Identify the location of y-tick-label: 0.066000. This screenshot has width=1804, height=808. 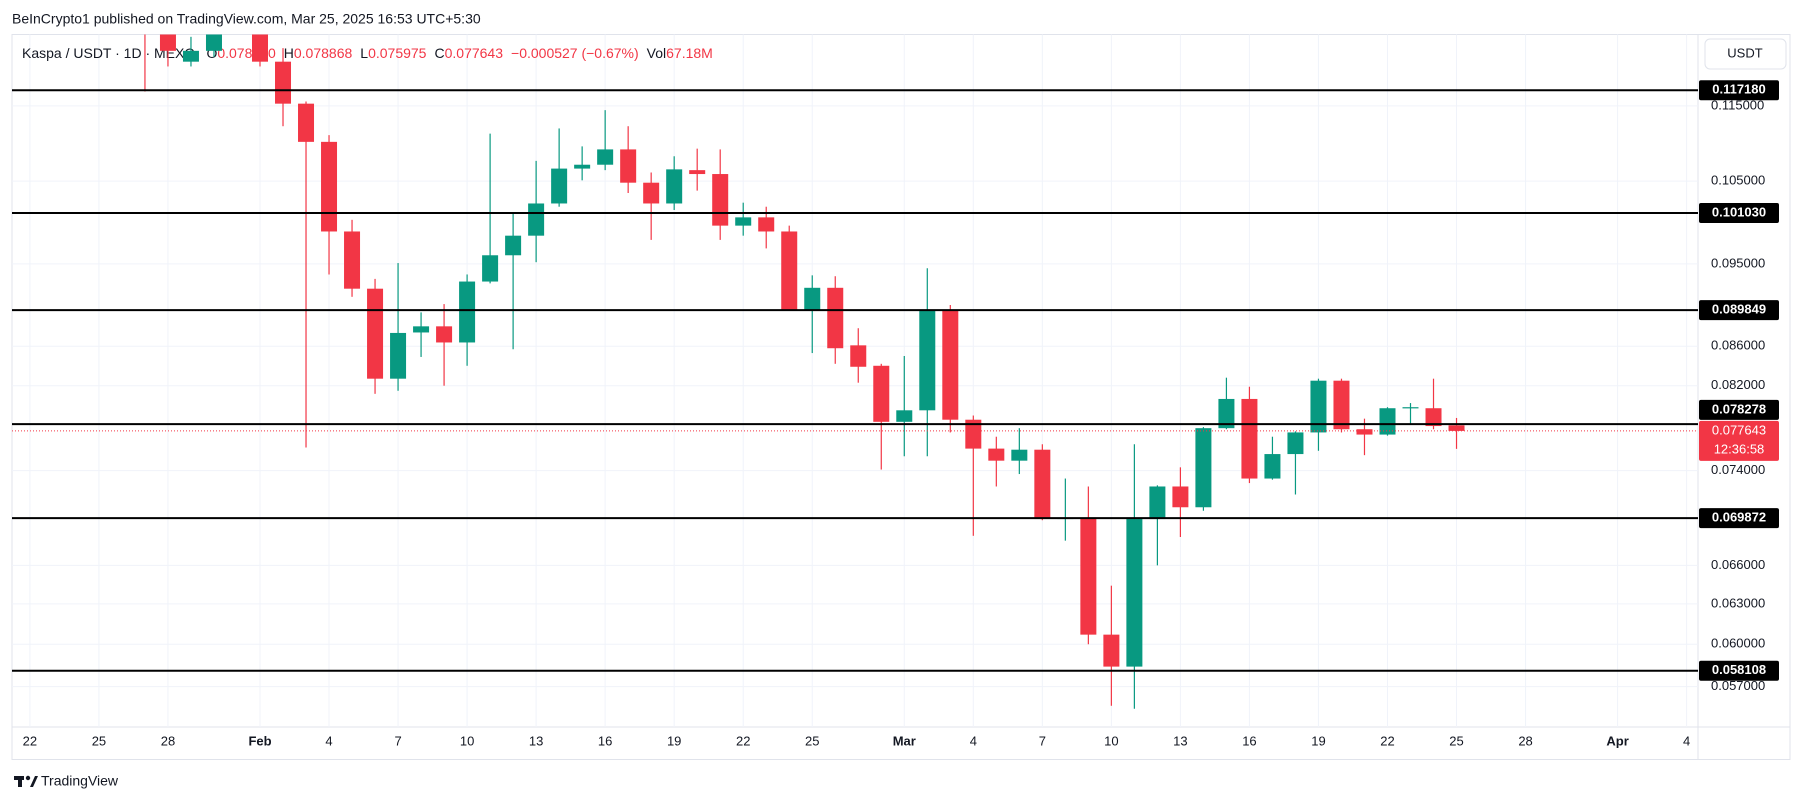
(1738, 564).